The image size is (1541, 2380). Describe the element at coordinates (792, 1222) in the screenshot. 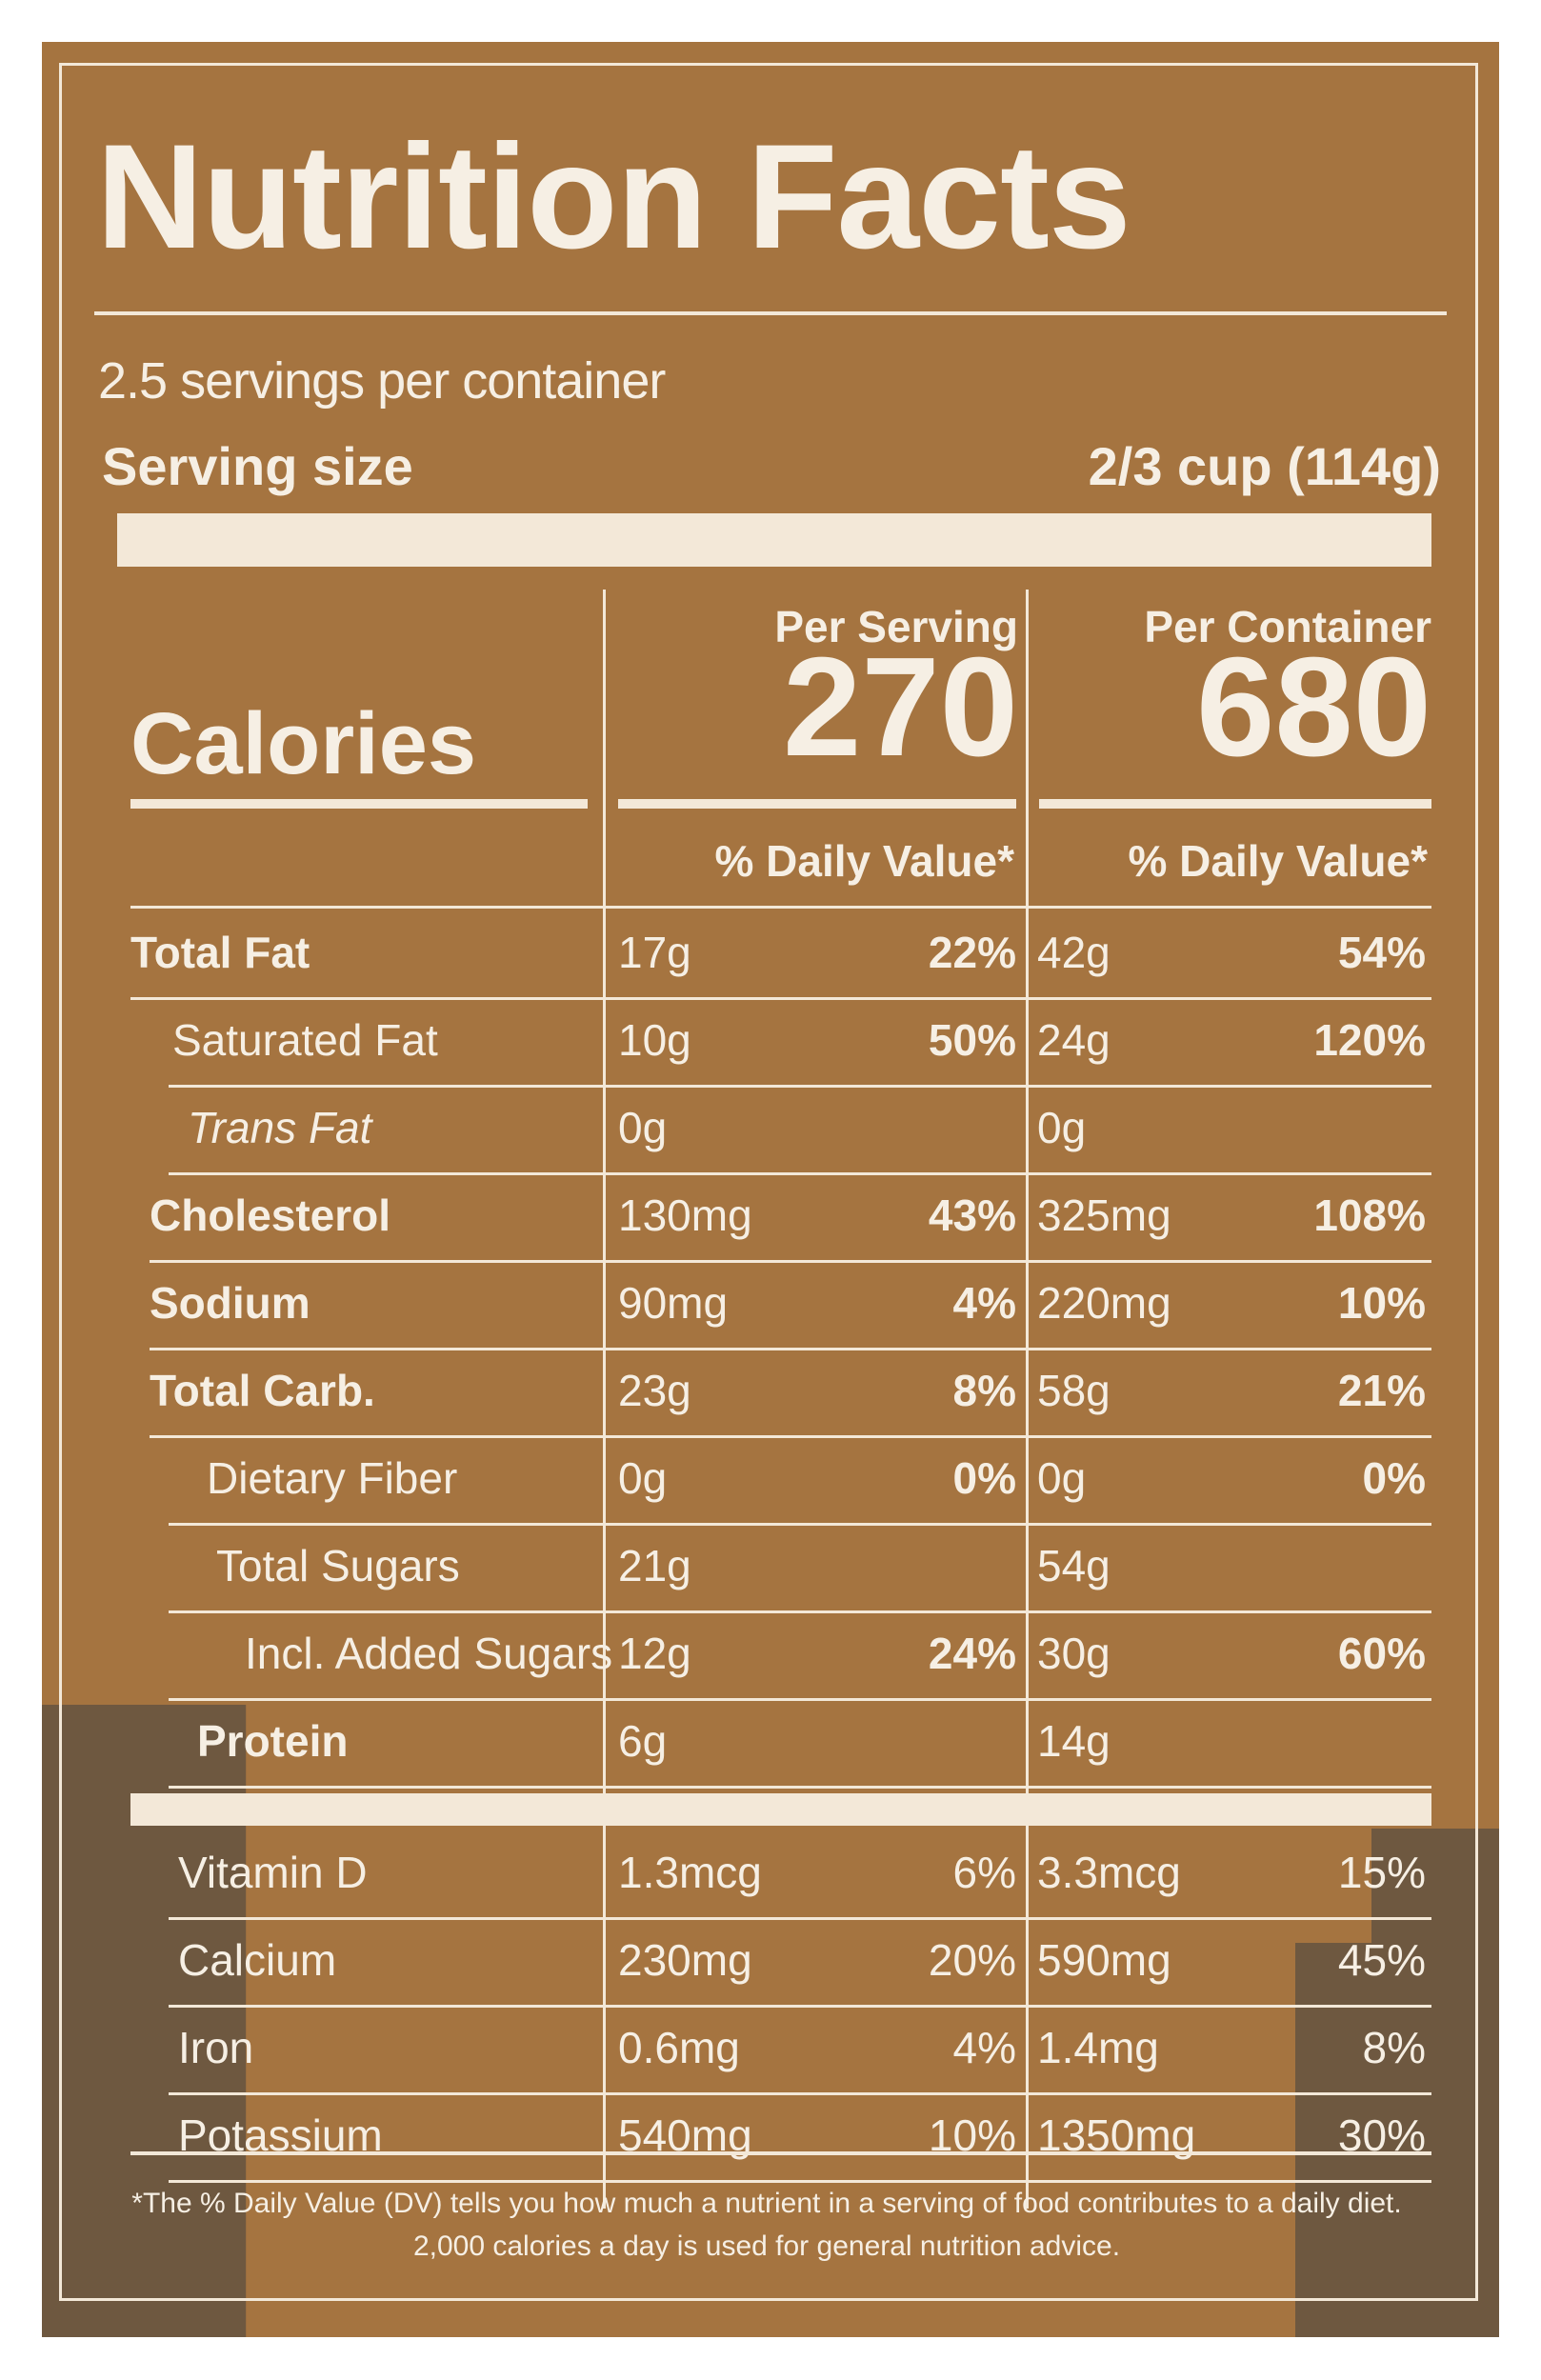

I see `nutrient-row: Cholesterol 130mg 43% 325mg 108%` at that location.